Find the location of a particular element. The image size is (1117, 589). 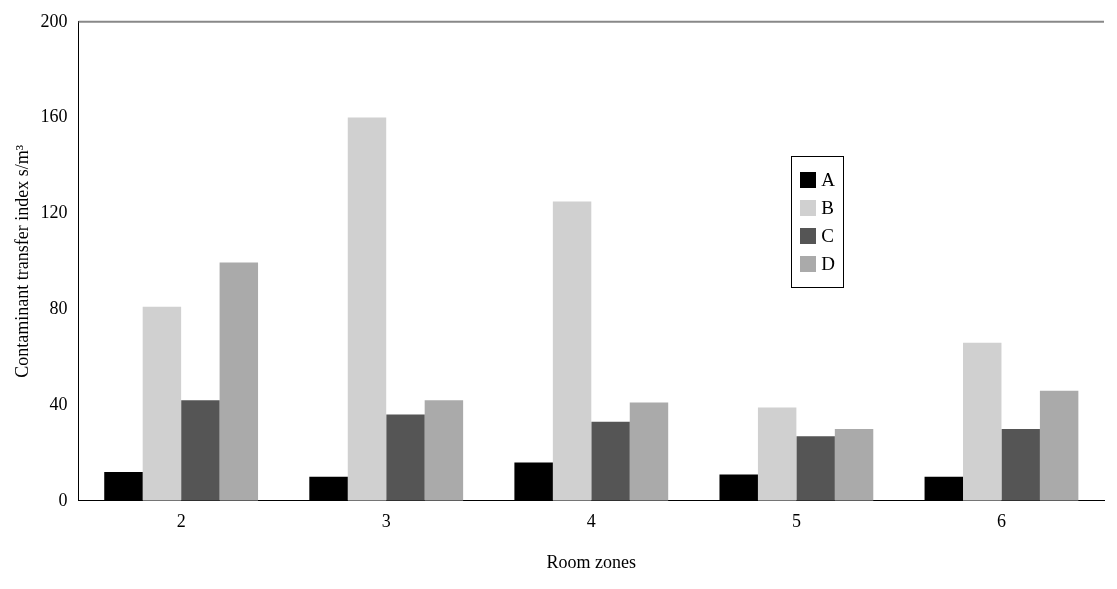

x-tick-label: 5 is located at coordinates (796, 521).